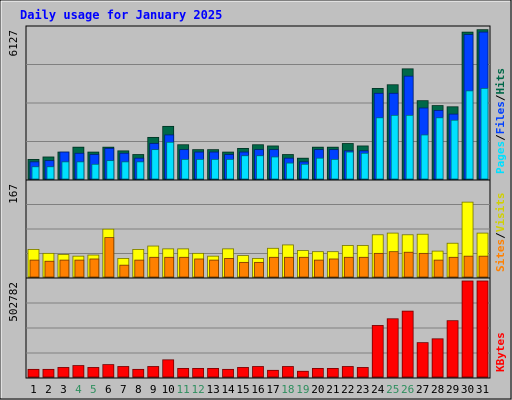  What do you see at coordinates (378, 389) in the screenshot?
I see `x-tick-label: 24` at bounding box center [378, 389].